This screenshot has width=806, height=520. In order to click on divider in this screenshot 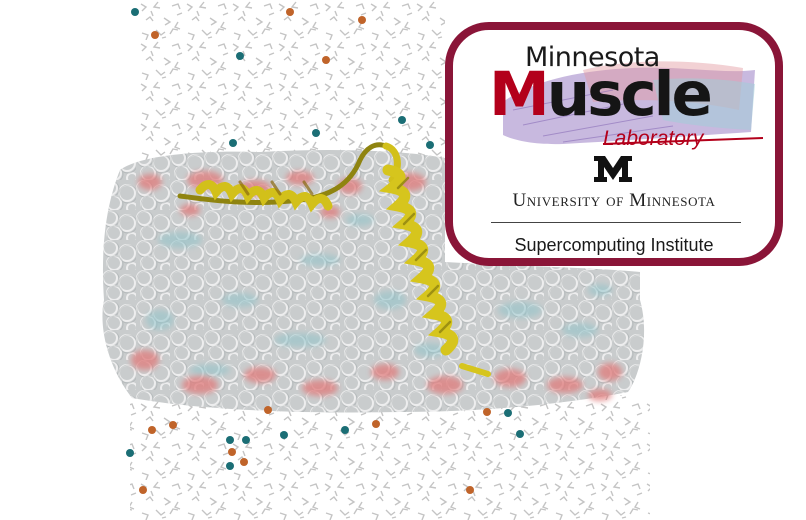, I will do `click(616, 222)`.